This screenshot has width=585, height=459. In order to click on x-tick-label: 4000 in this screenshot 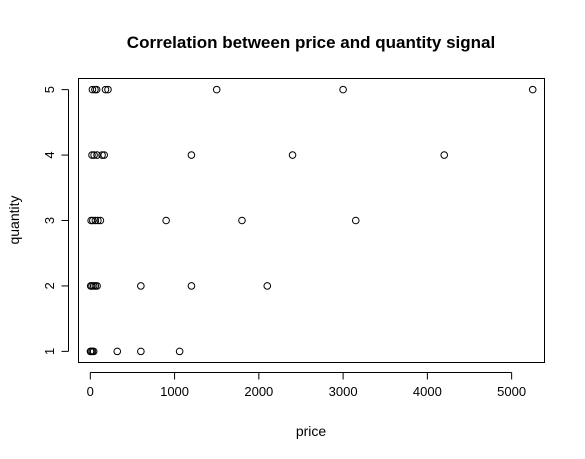, I will do `click(427, 391)`.